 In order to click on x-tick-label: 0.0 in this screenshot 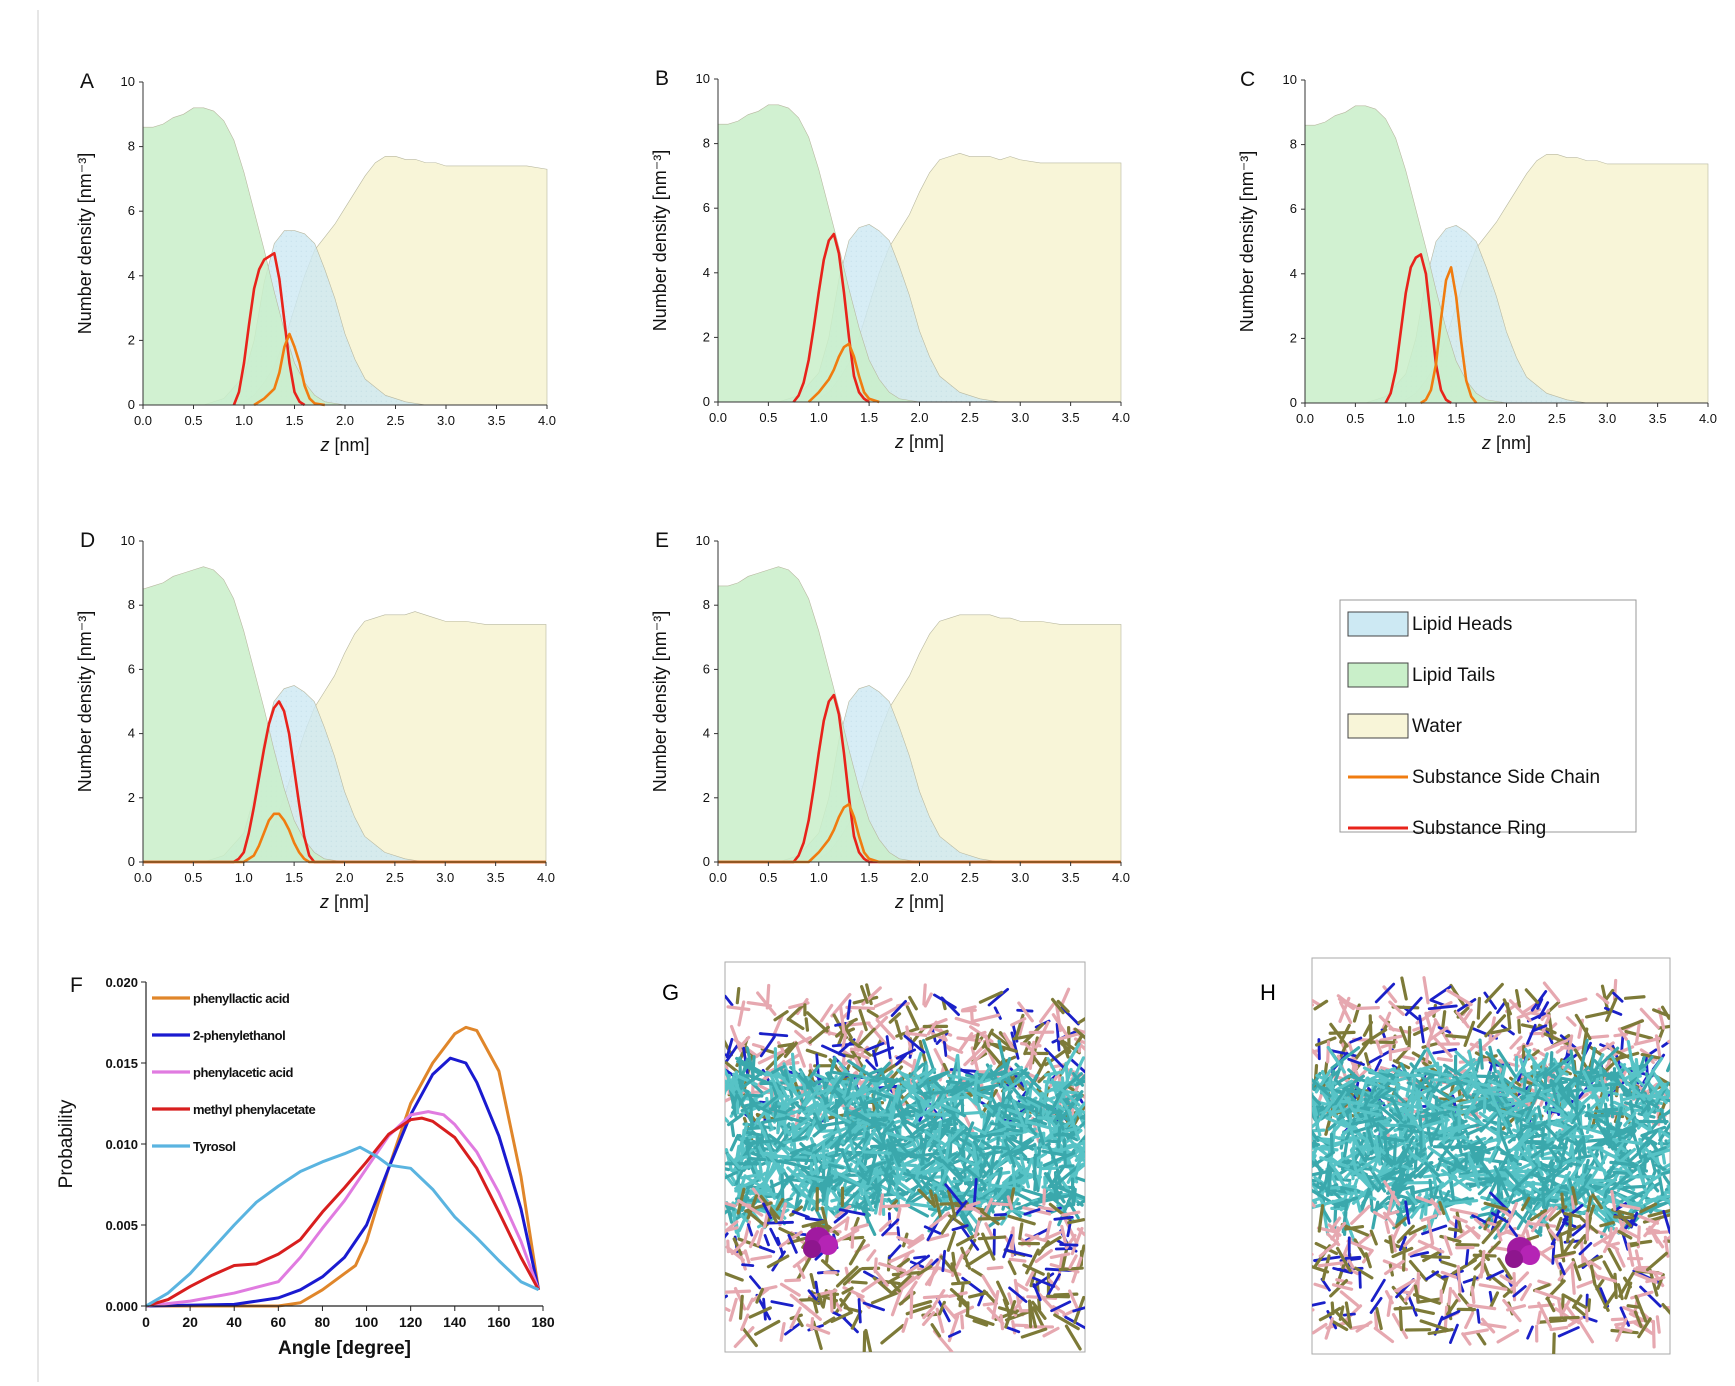, I will do `click(718, 417)`.